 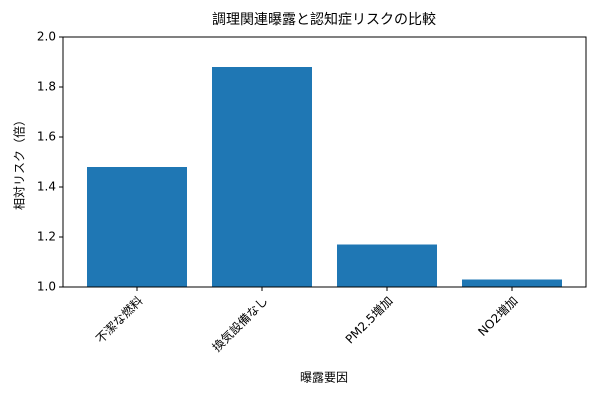 I want to click on x-tick-label: 不潔な燃料, so click(x=119, y=319).